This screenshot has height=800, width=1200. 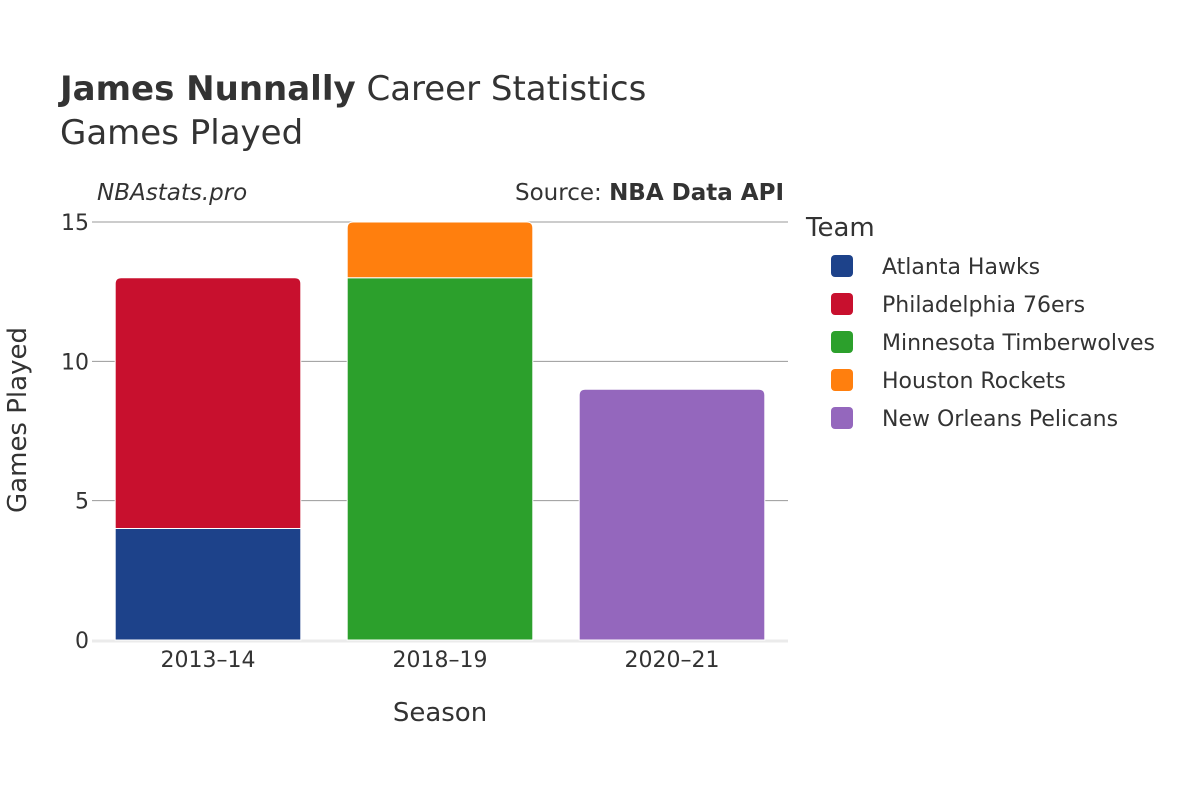 What do you see at coordinates (82, 502) in the screenshot?
I see `y-tick-label: 5` at bounding box center [82, 502].